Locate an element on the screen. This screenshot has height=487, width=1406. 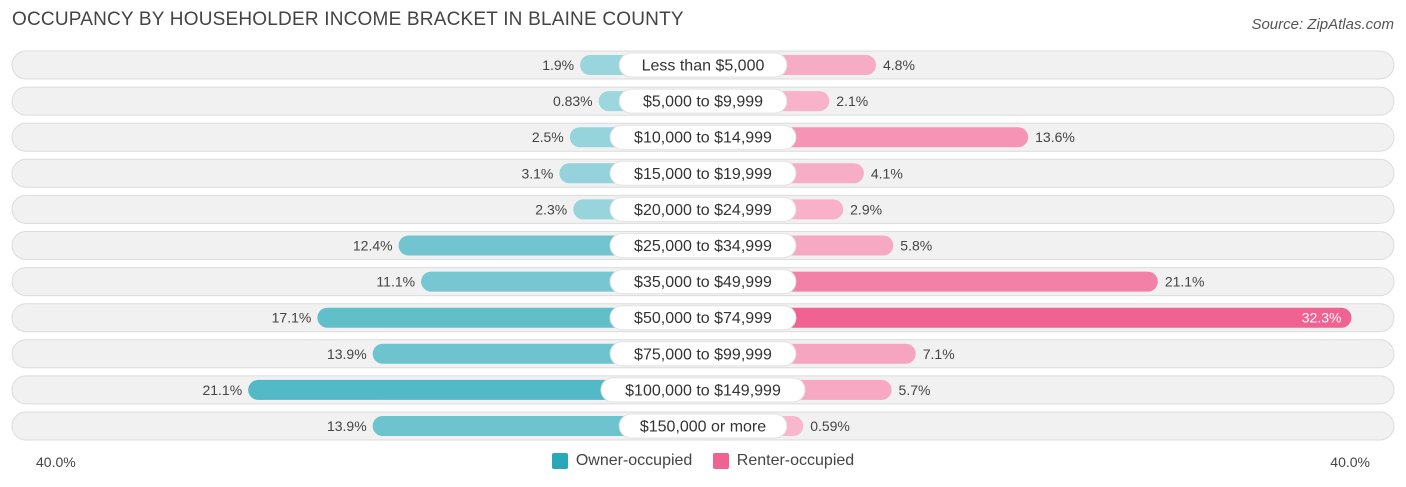
owner-value-label: 1.9% is located at coordinates (558, 65).